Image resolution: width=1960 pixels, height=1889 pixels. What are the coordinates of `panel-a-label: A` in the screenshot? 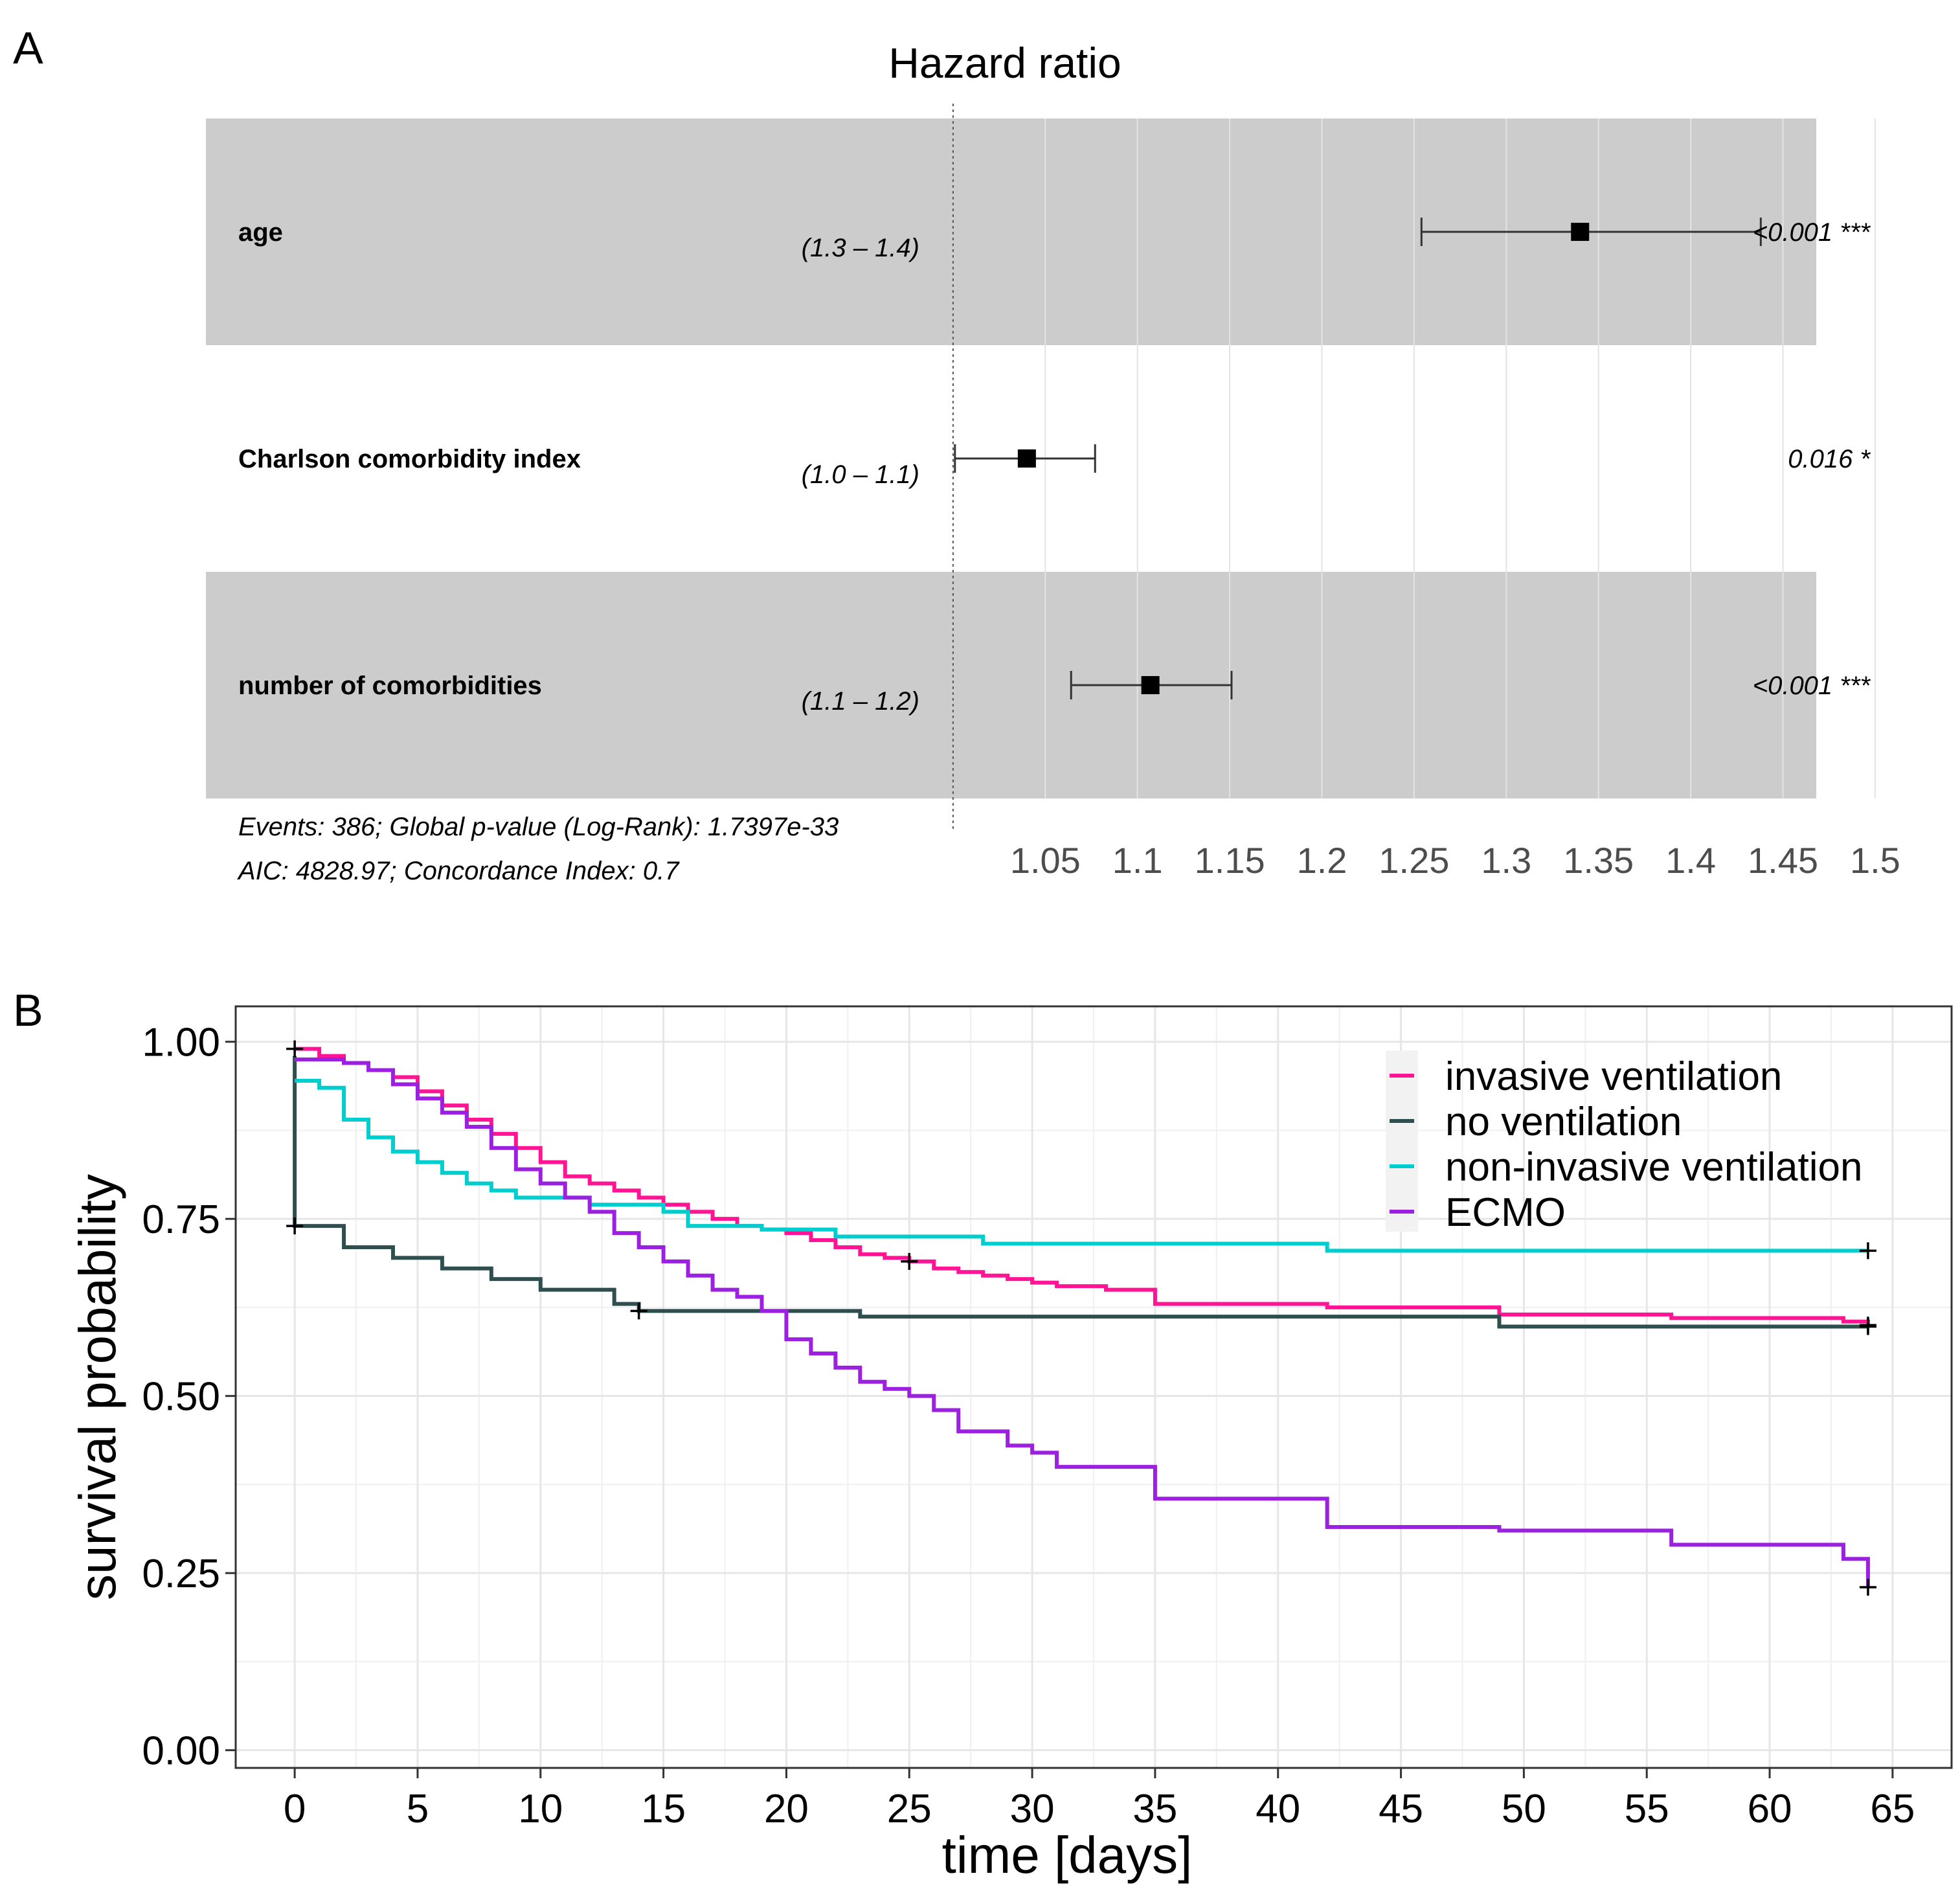 It's located at (28, 48).